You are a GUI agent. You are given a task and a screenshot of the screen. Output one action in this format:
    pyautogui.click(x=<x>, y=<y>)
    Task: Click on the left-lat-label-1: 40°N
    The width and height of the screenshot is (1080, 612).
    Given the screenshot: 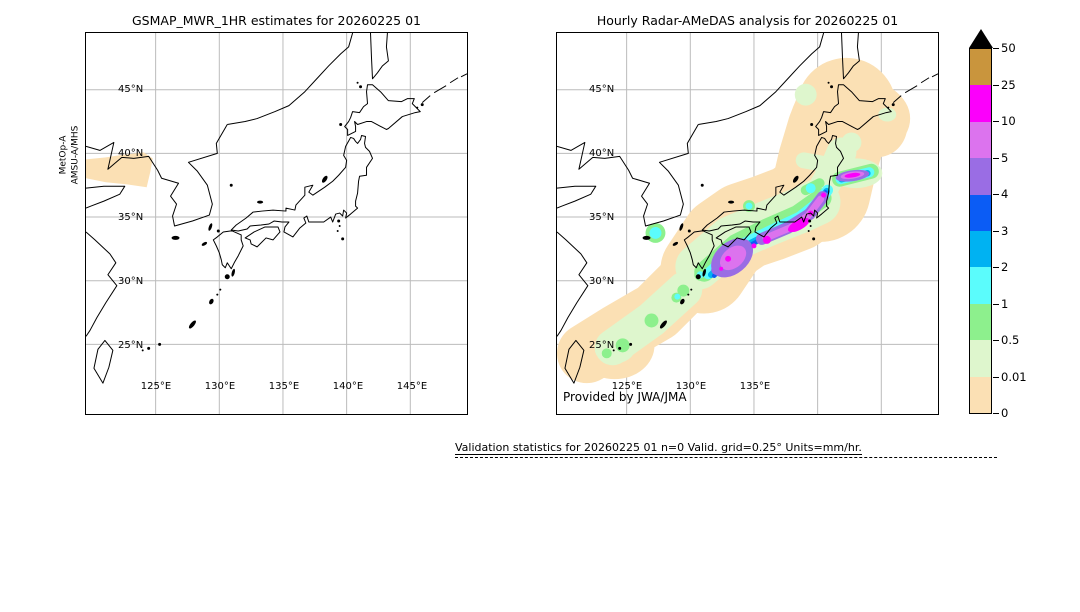 What is the action you would take?
    pyautogui.click(x=131, y=153)
    